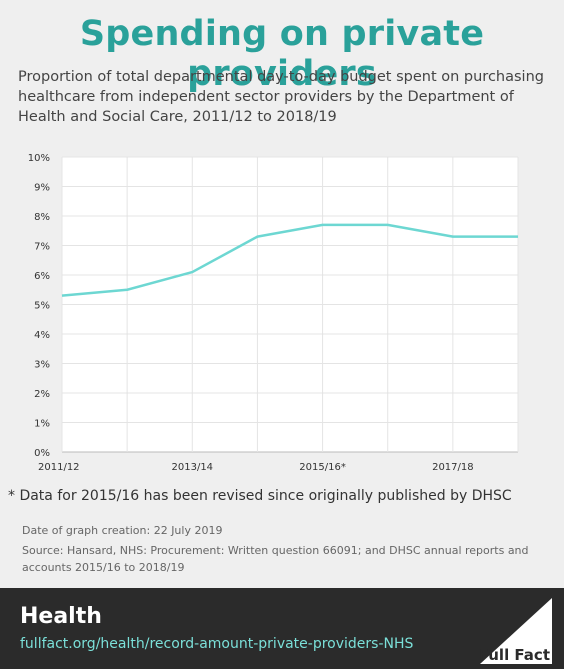 The image size is (564, 669). I want to click on y-tick-label: 0%, so click(42, 453).